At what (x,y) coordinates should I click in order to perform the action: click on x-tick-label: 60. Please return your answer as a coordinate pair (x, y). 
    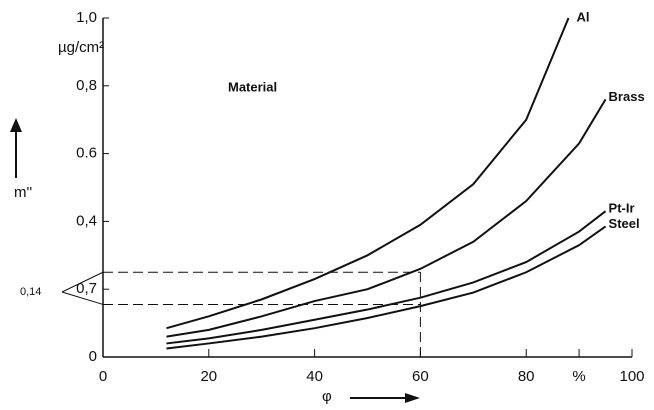
    Looking at the image, I should click on (420, 376).